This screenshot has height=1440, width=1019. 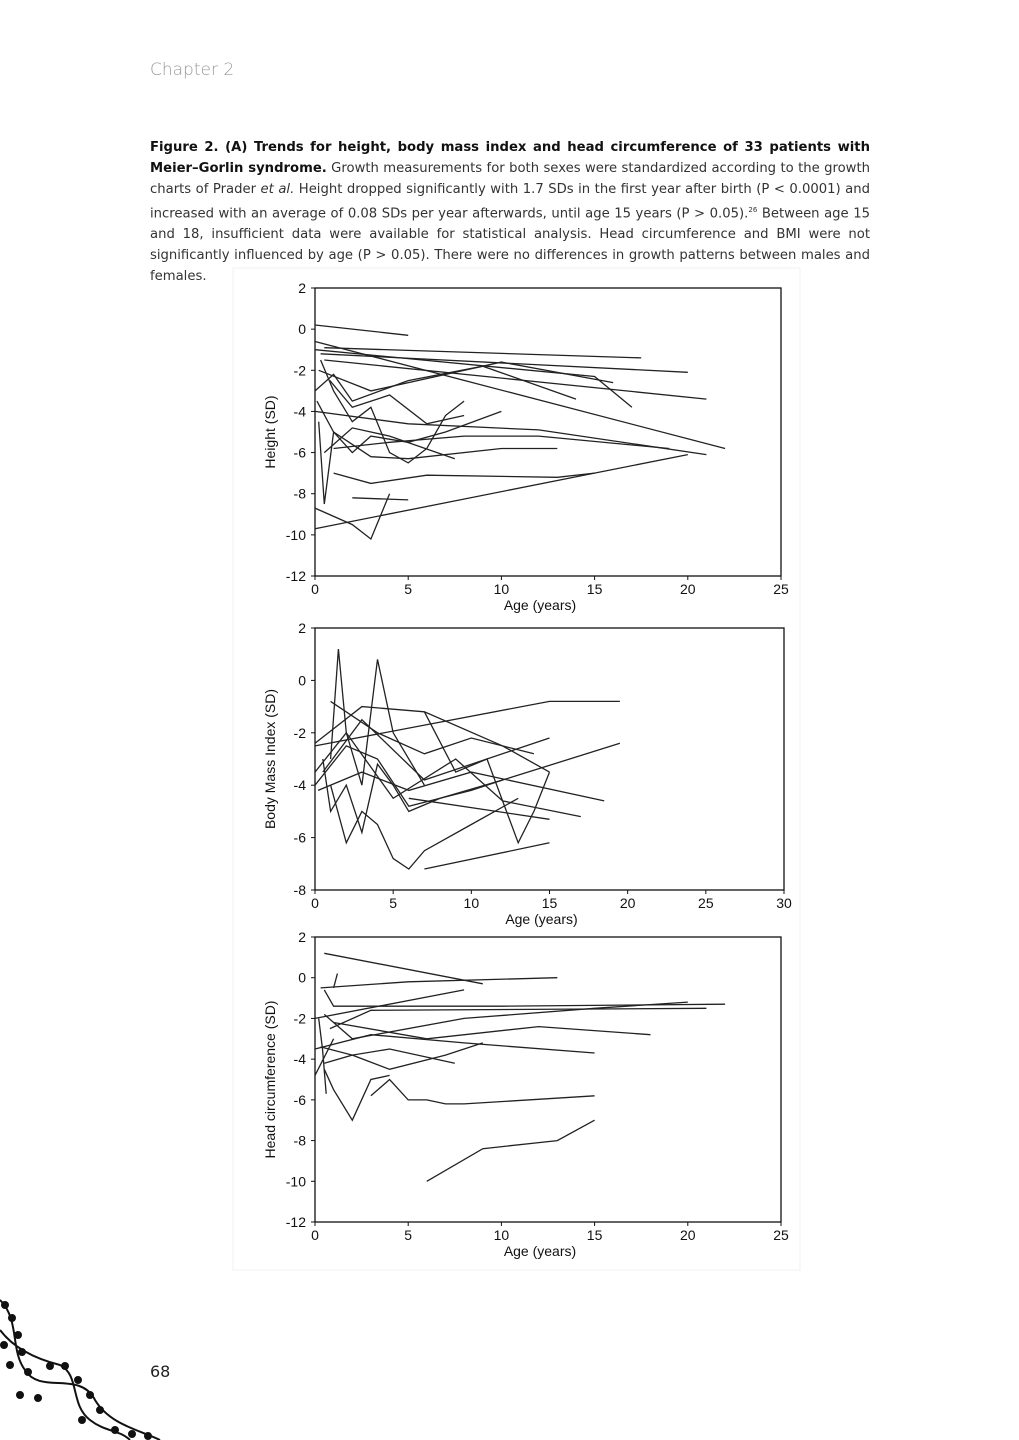 I want to click on y-axis-label: Height (SD), so click(x=270, y=431).